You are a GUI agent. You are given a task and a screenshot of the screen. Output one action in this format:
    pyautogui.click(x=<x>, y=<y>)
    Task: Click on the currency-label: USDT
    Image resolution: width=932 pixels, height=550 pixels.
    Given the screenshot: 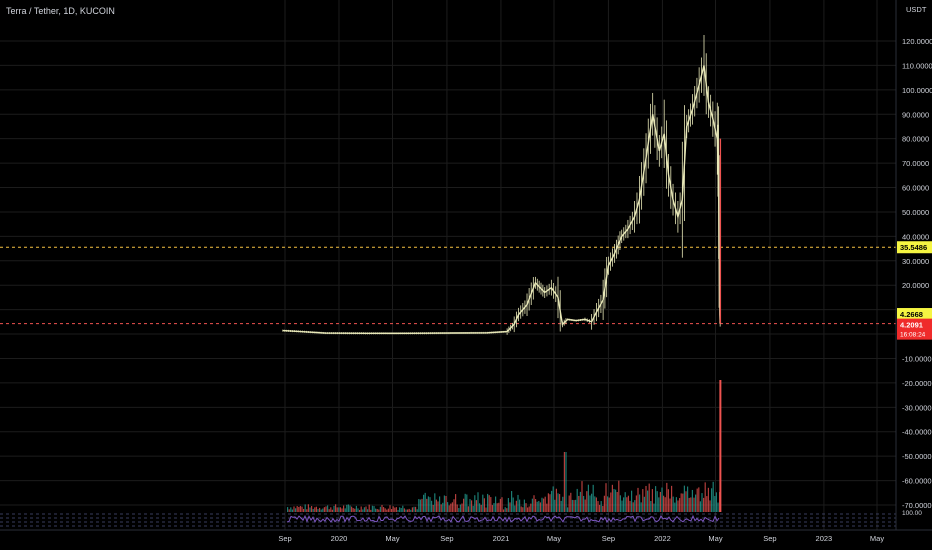 What is the action you would take?
    pyautogui.click(x=916, y=9)
    